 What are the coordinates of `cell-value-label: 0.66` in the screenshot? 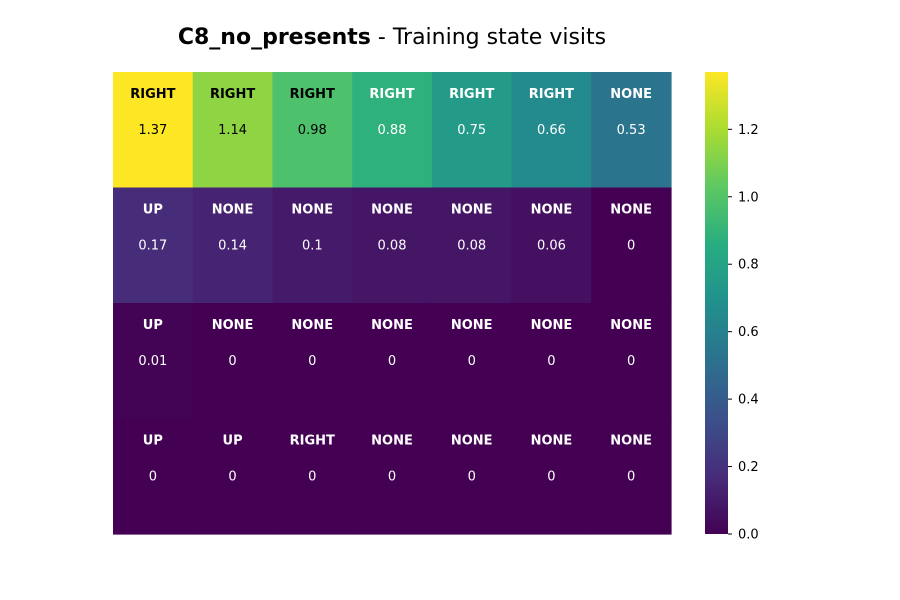 It's located at (551, 130).